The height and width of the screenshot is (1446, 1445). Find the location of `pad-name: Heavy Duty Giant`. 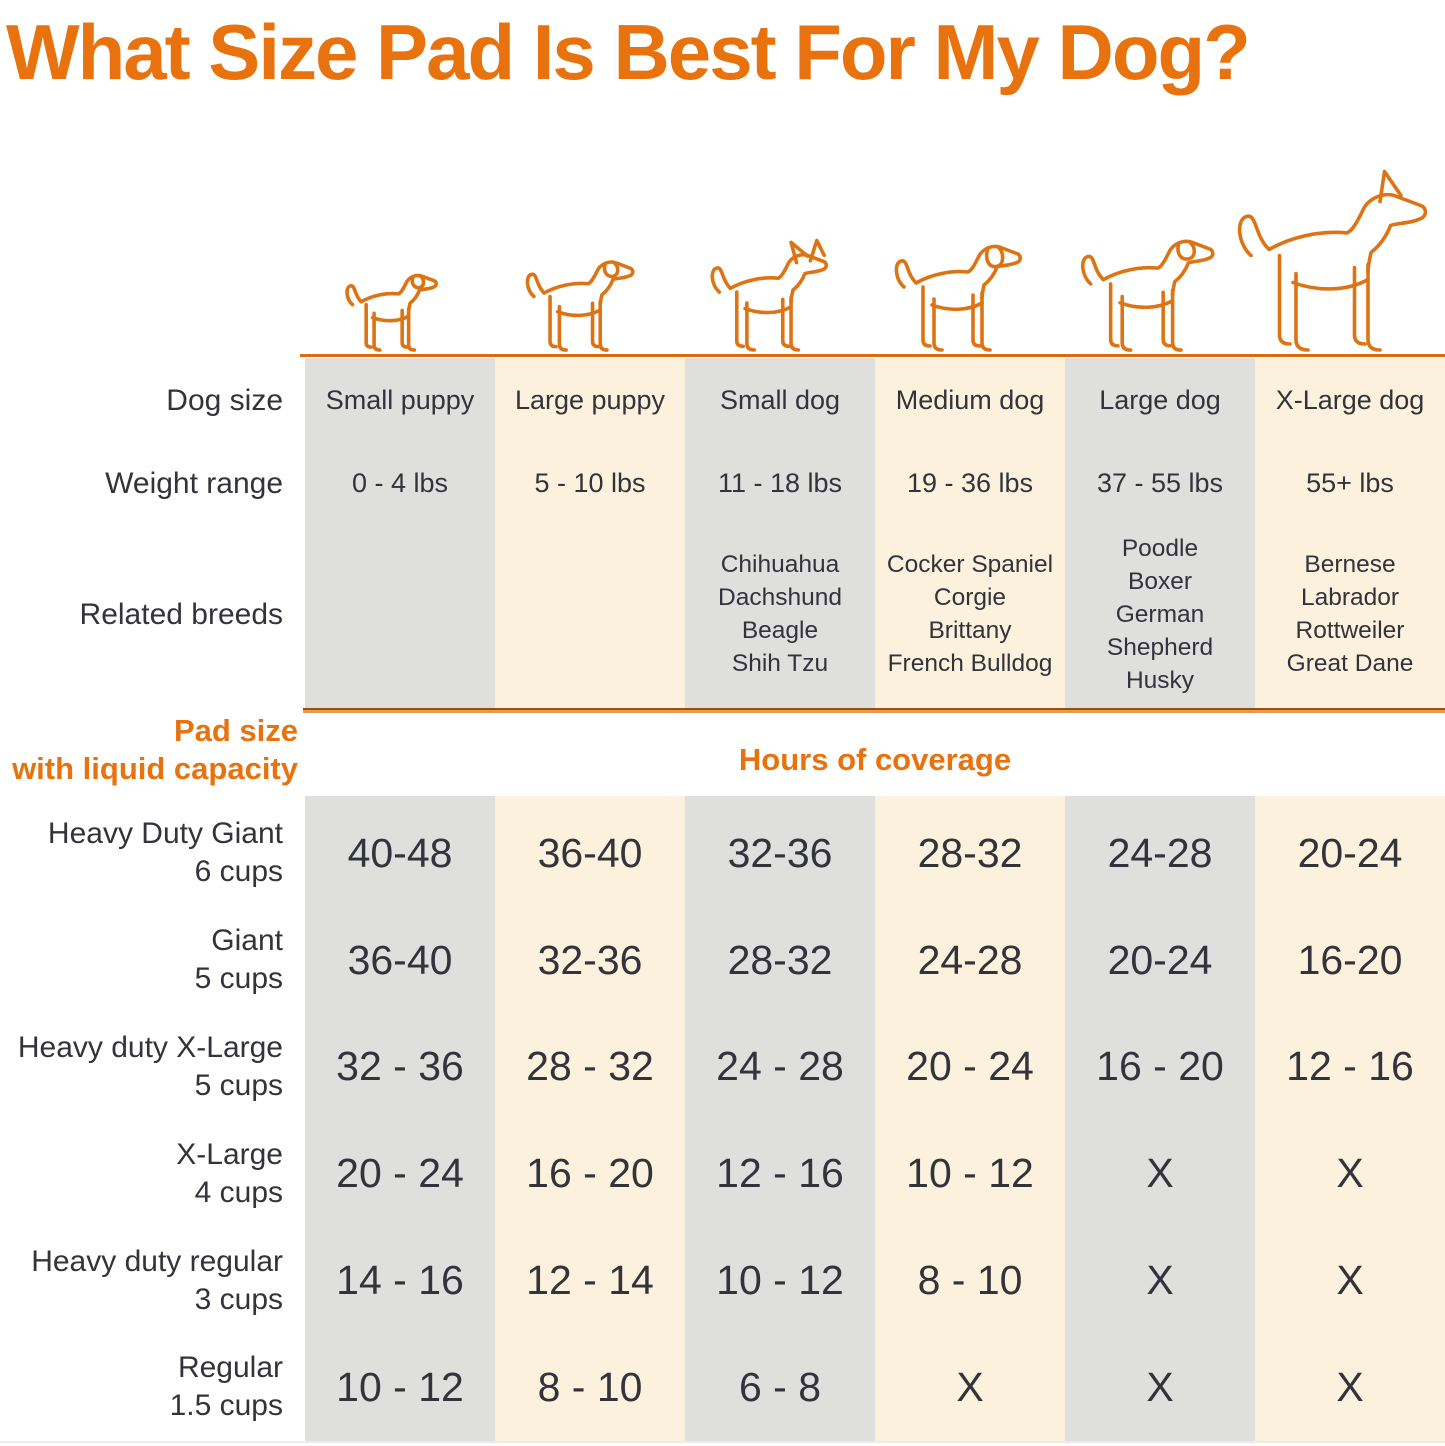

pad-name: Heavy Duty Giant is located at coordinates (165, 834).